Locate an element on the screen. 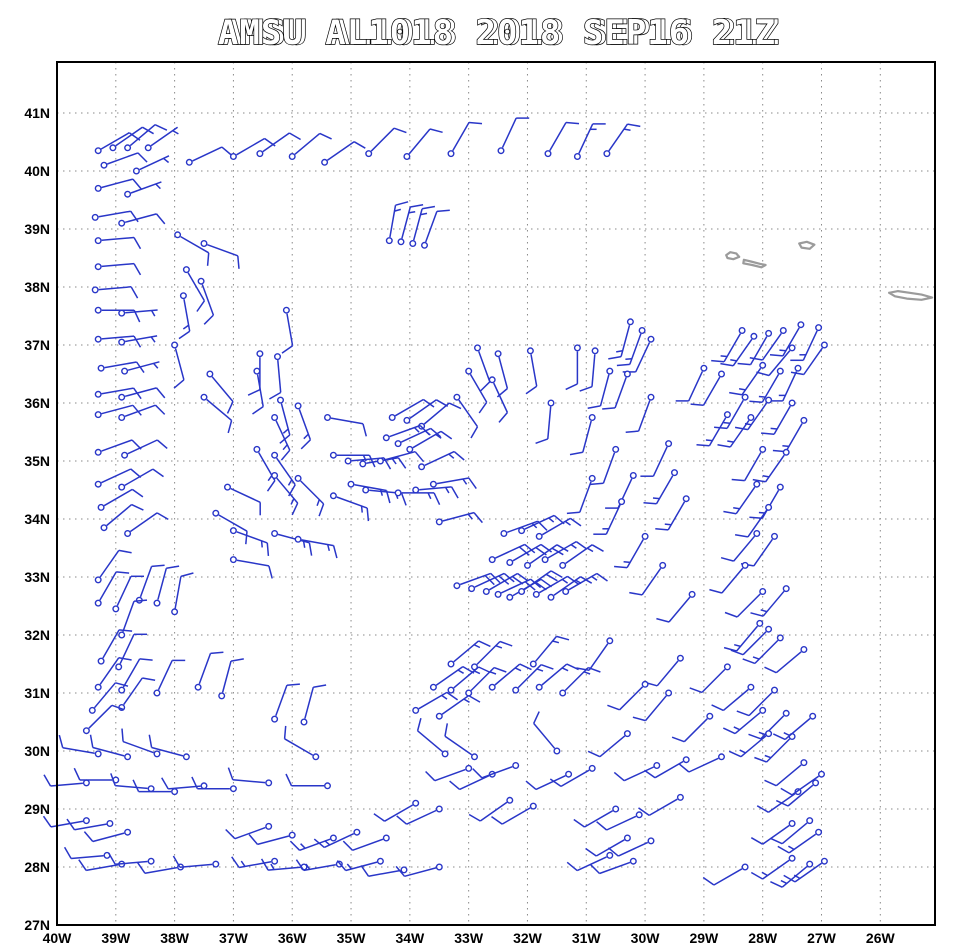 This screenshot has height=946, width=953. x-tick-label-39W: 39W is located at coordinates (116, 938).